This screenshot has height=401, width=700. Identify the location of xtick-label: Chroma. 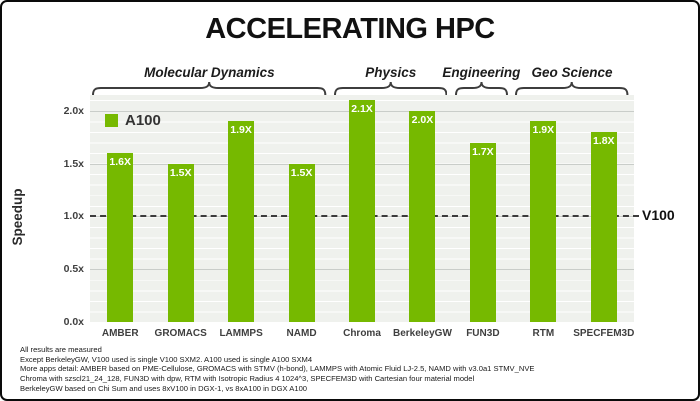
(362, 333).